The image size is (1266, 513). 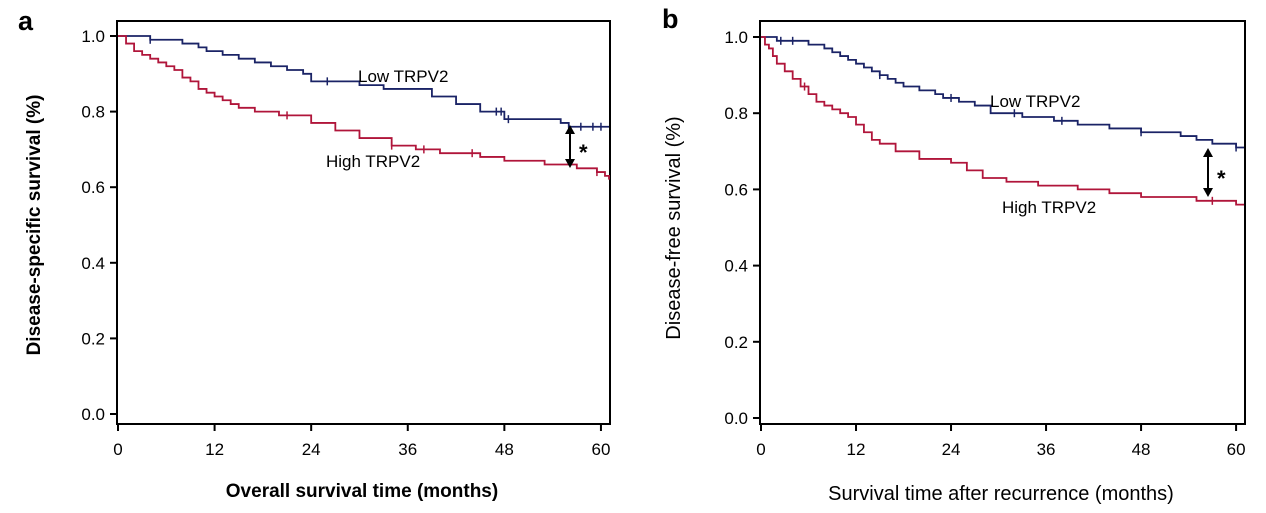 I want to click on panel-a-censors, so click(x=375, y=106).